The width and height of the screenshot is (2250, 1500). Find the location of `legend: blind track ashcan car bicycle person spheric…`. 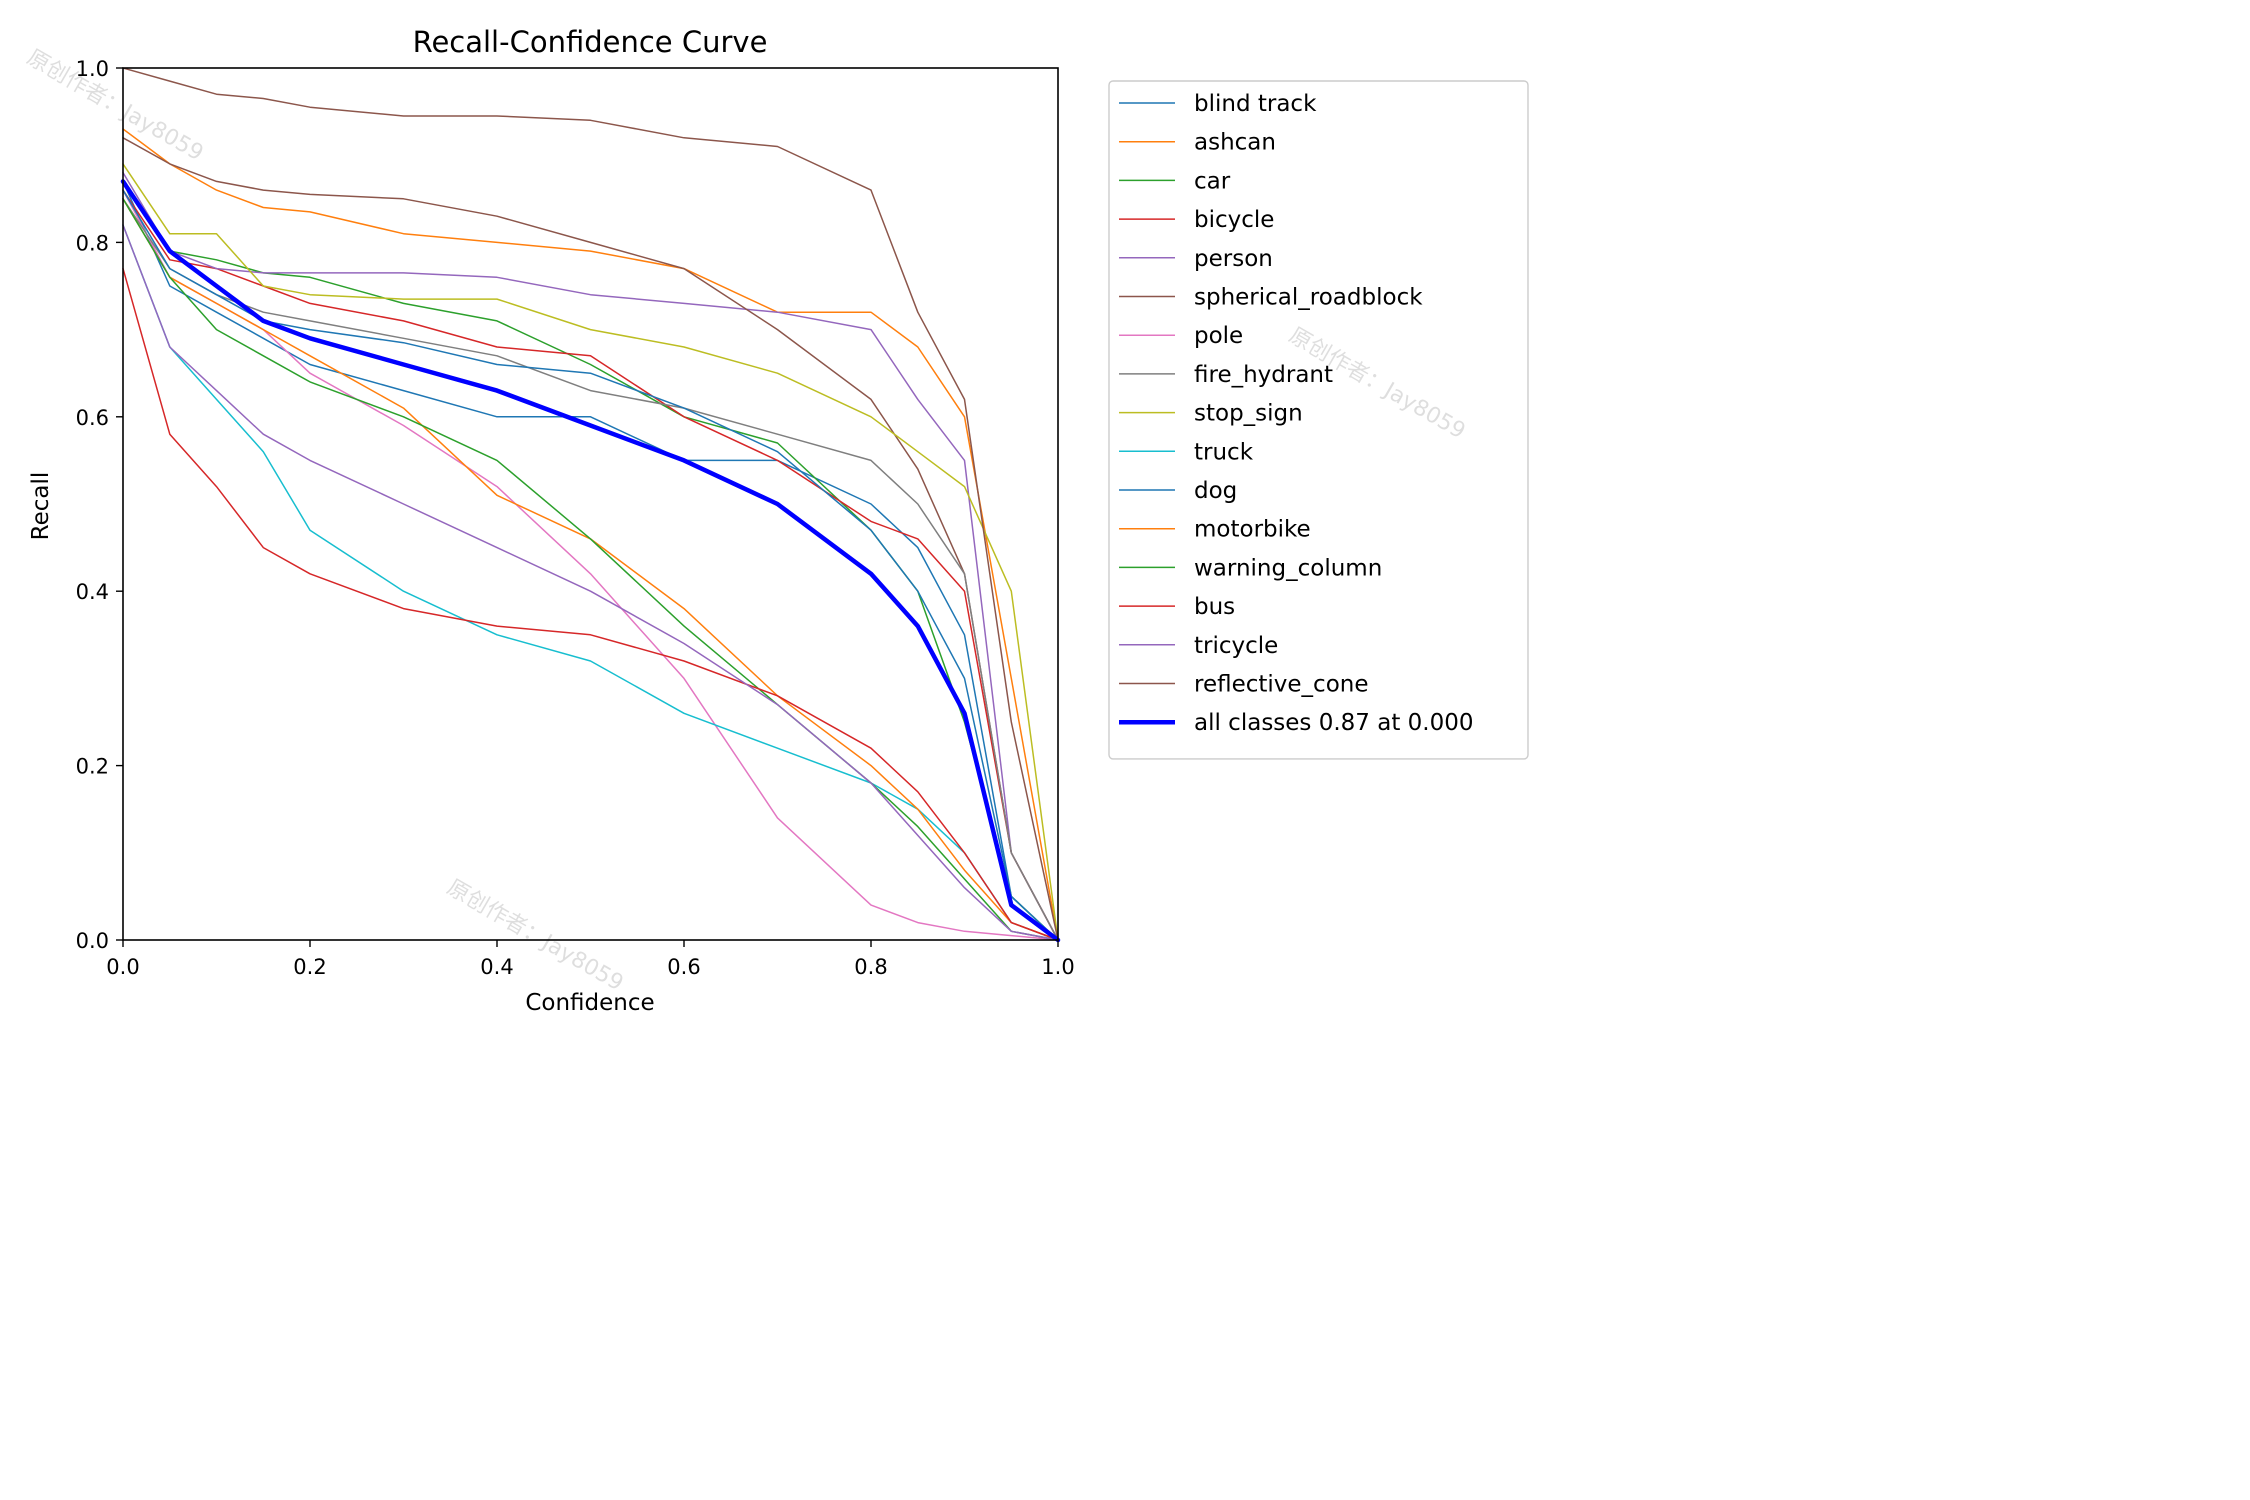

legend: blind track ashcan car bicycle person spheric… is located at coordinates (1318, 420).